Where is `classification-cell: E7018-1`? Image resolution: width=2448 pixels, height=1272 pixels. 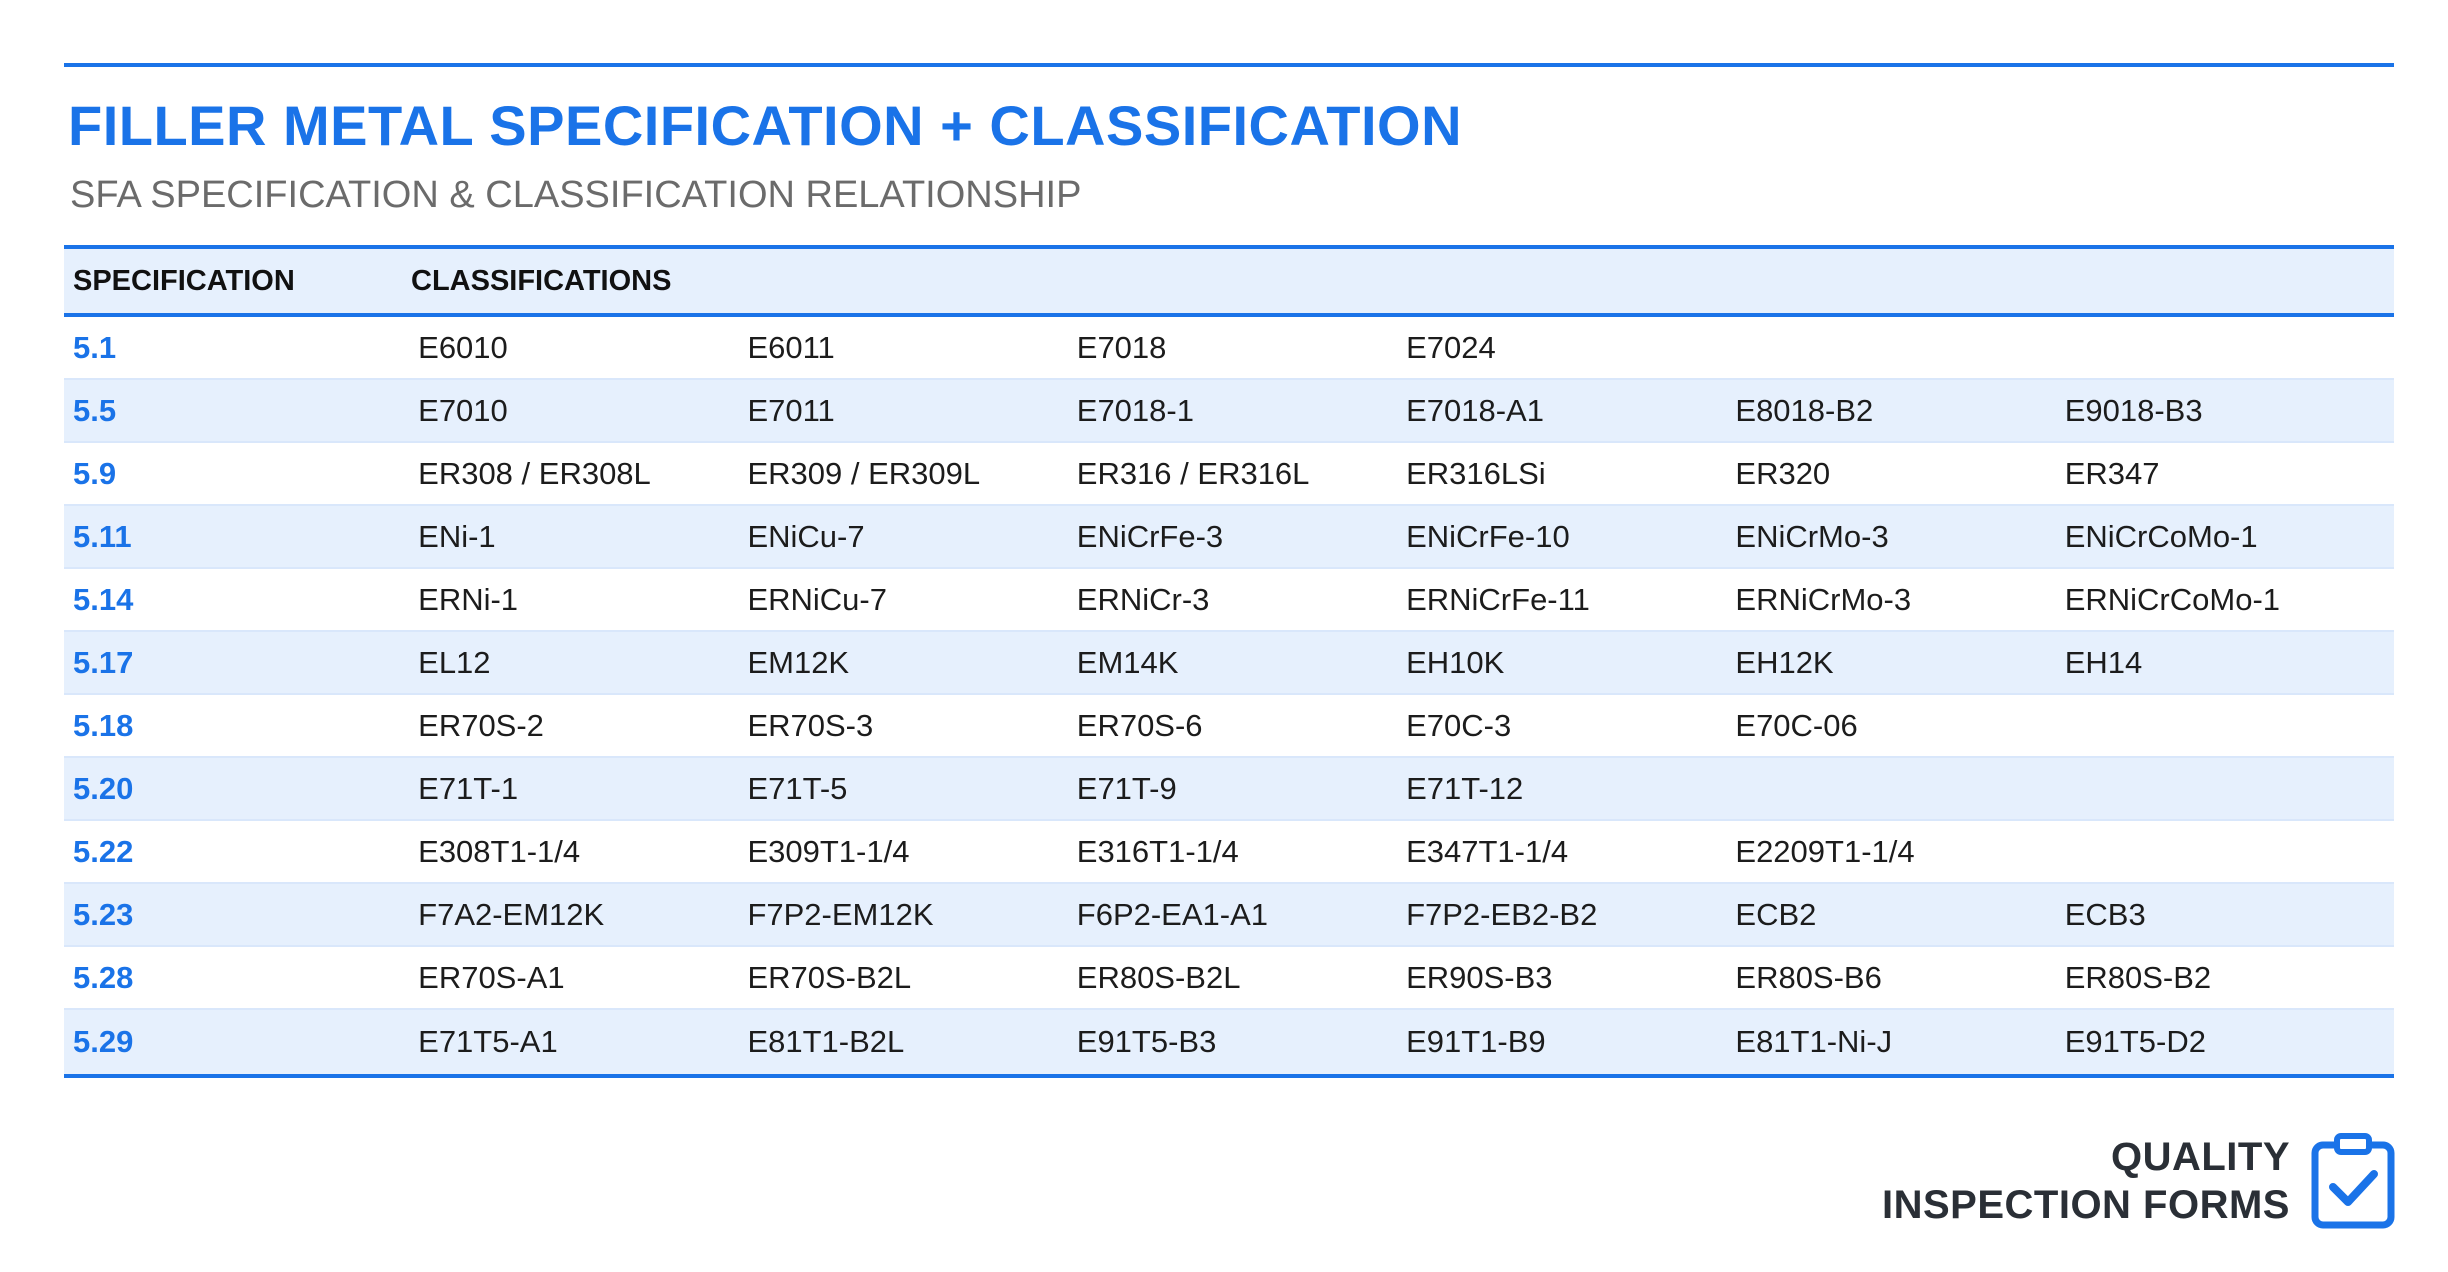 classification-cell: E7018-1 is located at coordinates (1135, 410).